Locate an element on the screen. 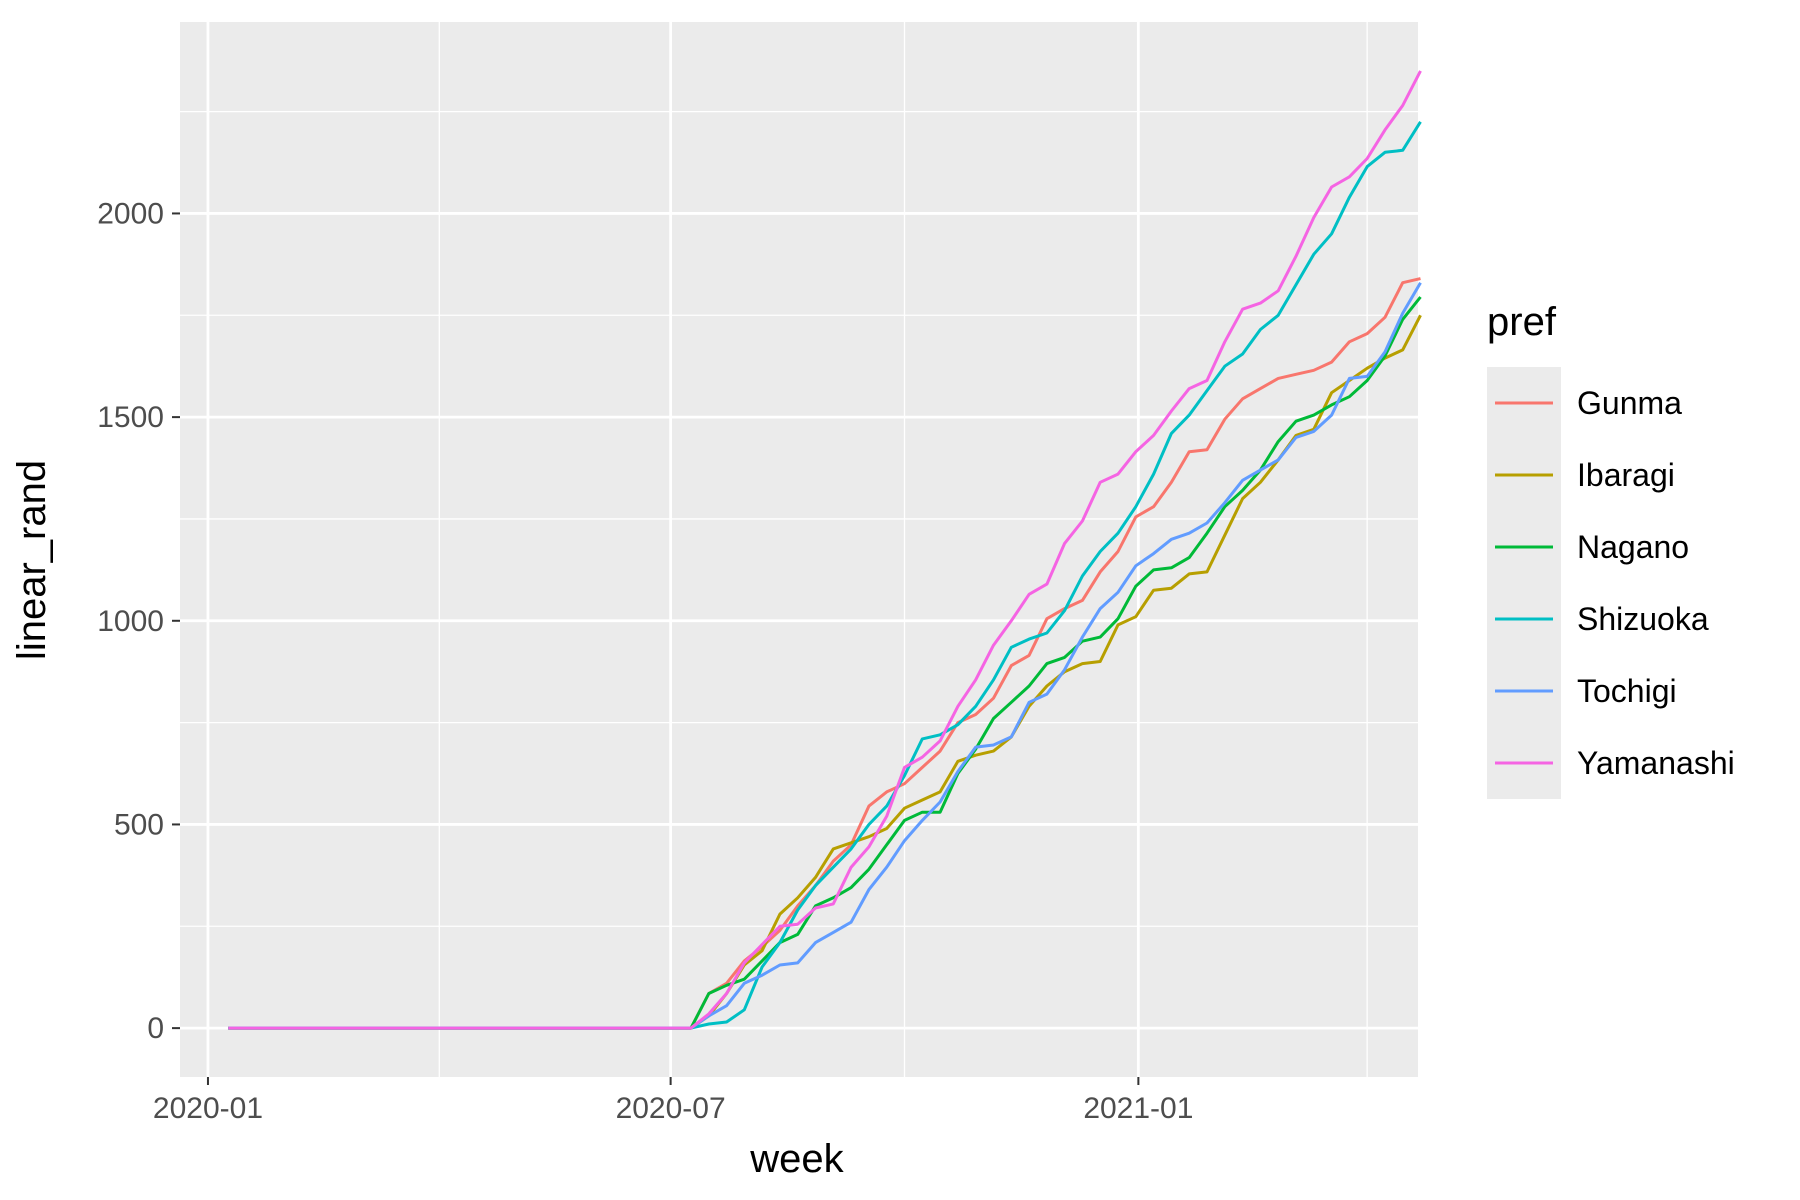 The width and height of the screenshot is (1800, 1200). y-axis-title: linear_rand is located at coordinates (32, 560).